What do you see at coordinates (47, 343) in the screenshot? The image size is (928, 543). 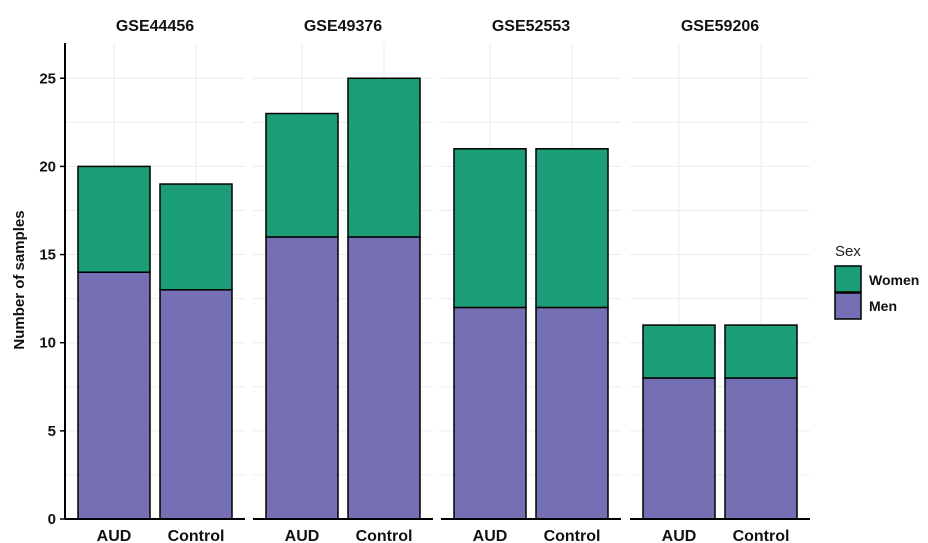 I see `y-tick-label: 10` at bounding box center [47, 343].